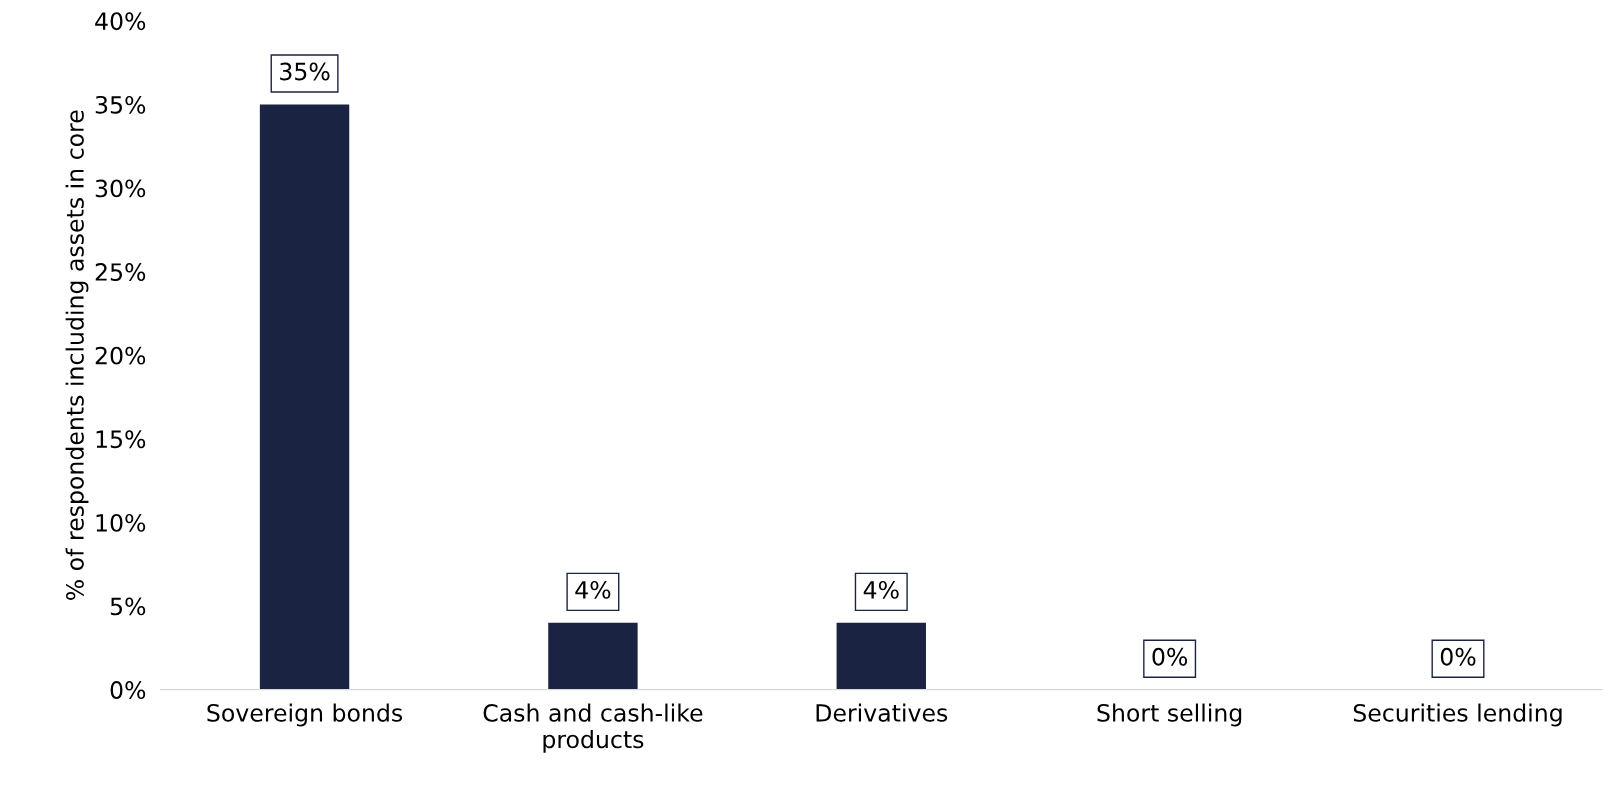 Image resolution: width=1620 pixels, height=801 pixels. I want to click on y-tick-label: 20%, so click(120, 355).